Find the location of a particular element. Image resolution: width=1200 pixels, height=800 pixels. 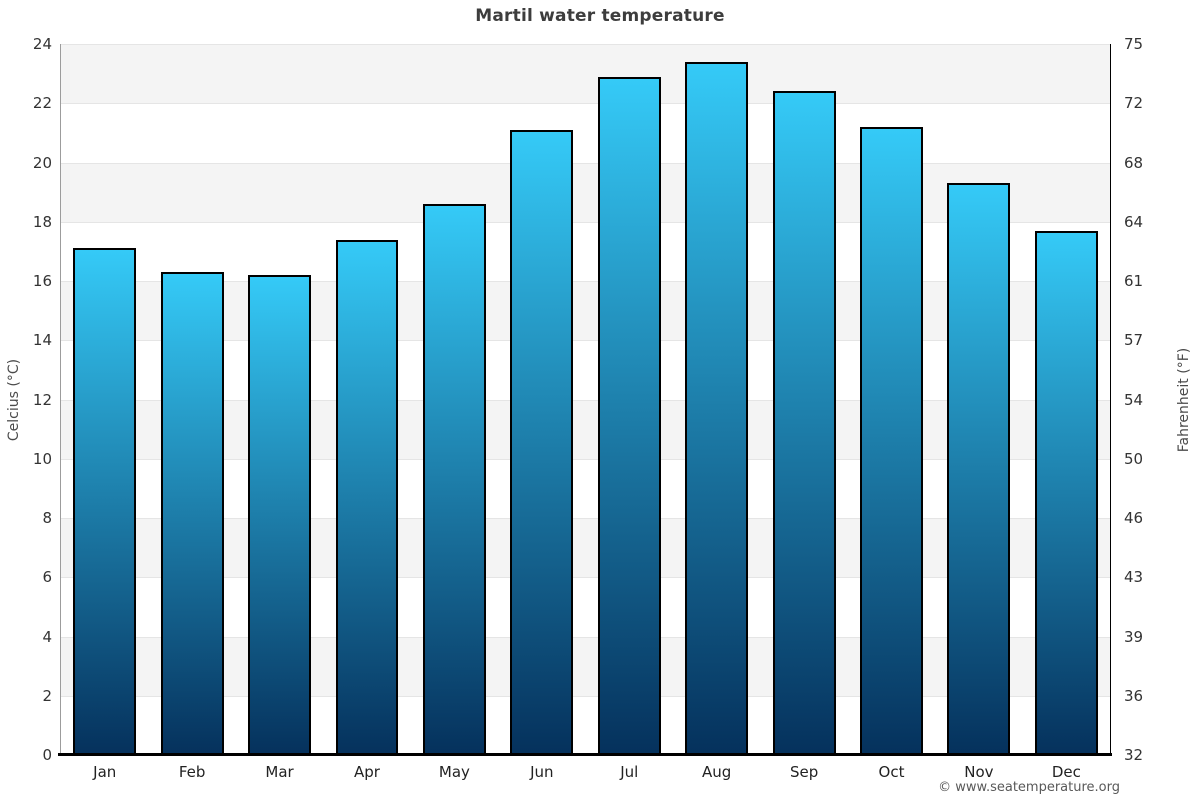

bar-slot-may is located at coordinates (454, 399).